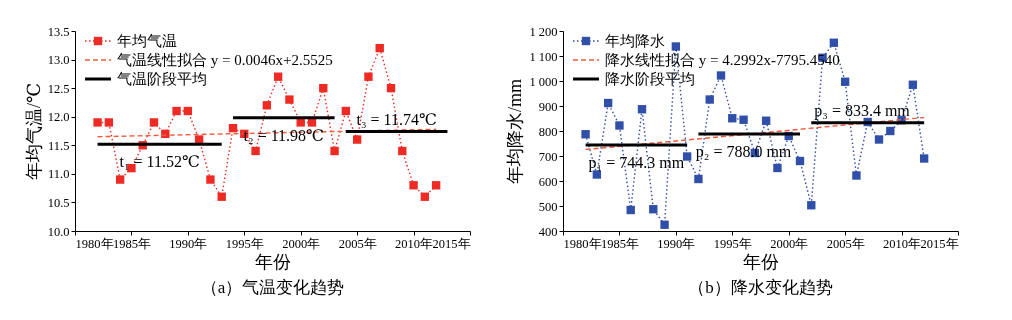 The image size is (1012, 320). Describe the element at coordinates (548, 131) in the screenshot. I see `y-tick-label: 800` at that location.